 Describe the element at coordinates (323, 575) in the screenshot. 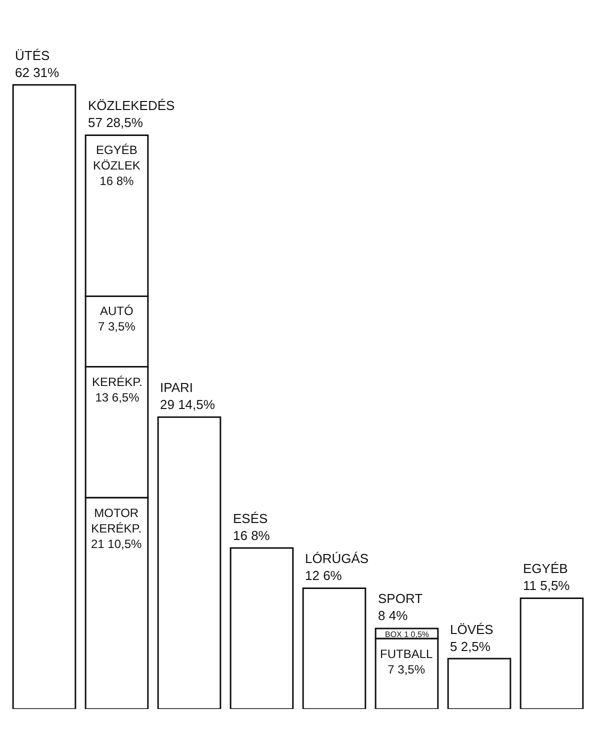

I see `total-label: 12 6%` at that location.